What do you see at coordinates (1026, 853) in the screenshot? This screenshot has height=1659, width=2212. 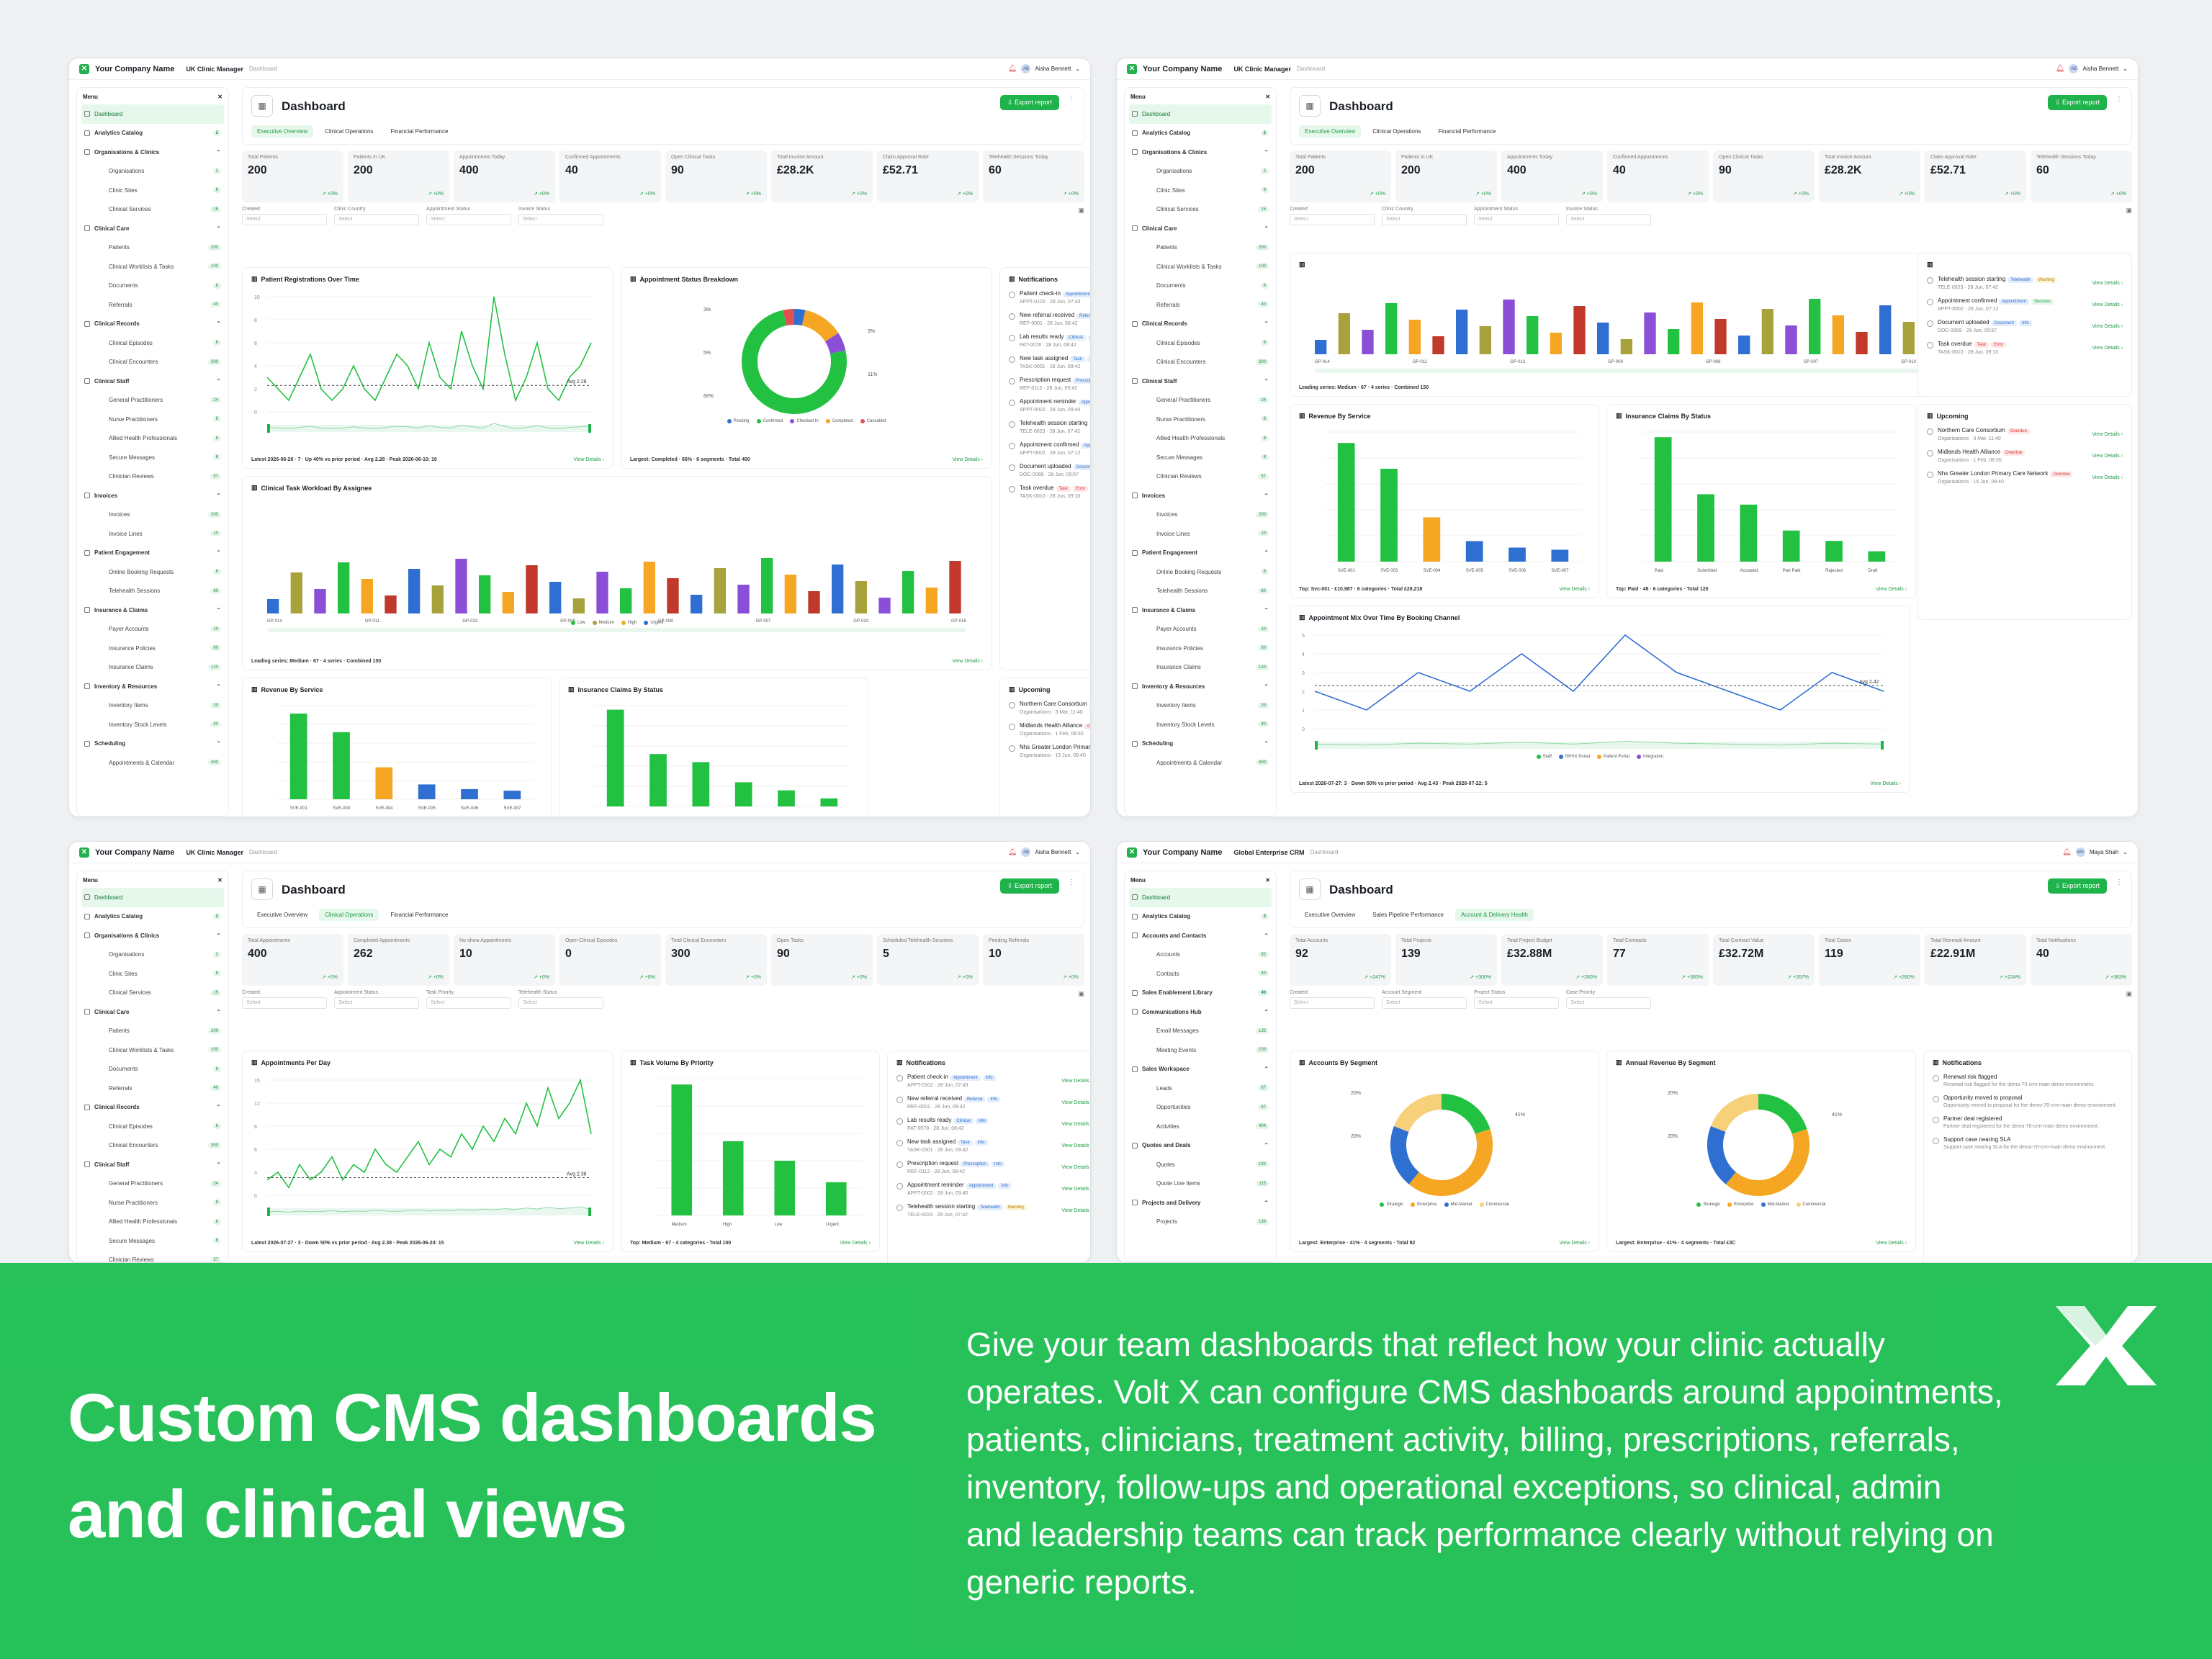 I see `avatar: AB` at bounding box center [1026, 853].